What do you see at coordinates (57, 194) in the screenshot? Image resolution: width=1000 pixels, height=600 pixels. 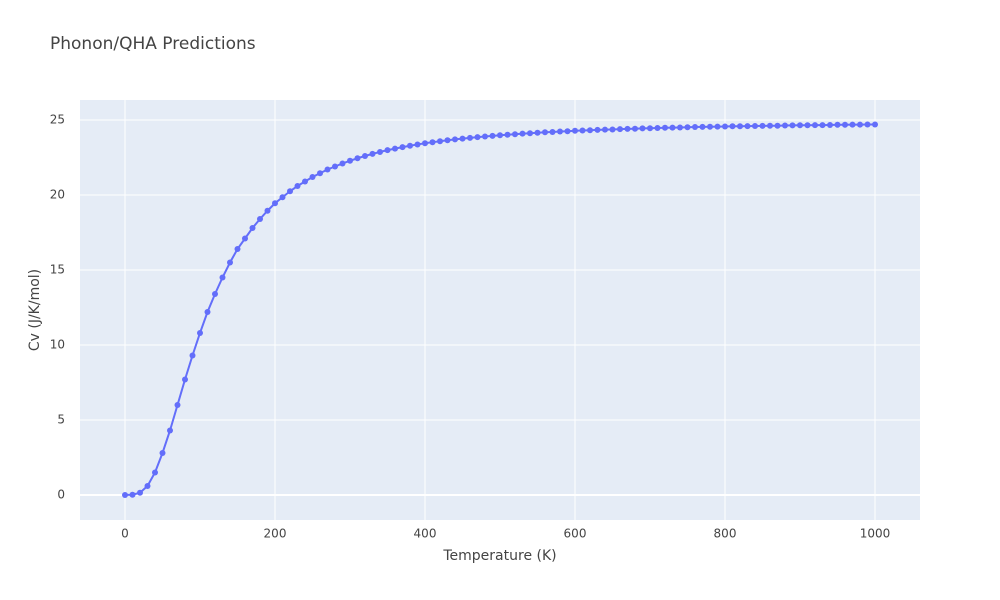 I see `y-tick-label: 20` at bounding box center [57, 194].